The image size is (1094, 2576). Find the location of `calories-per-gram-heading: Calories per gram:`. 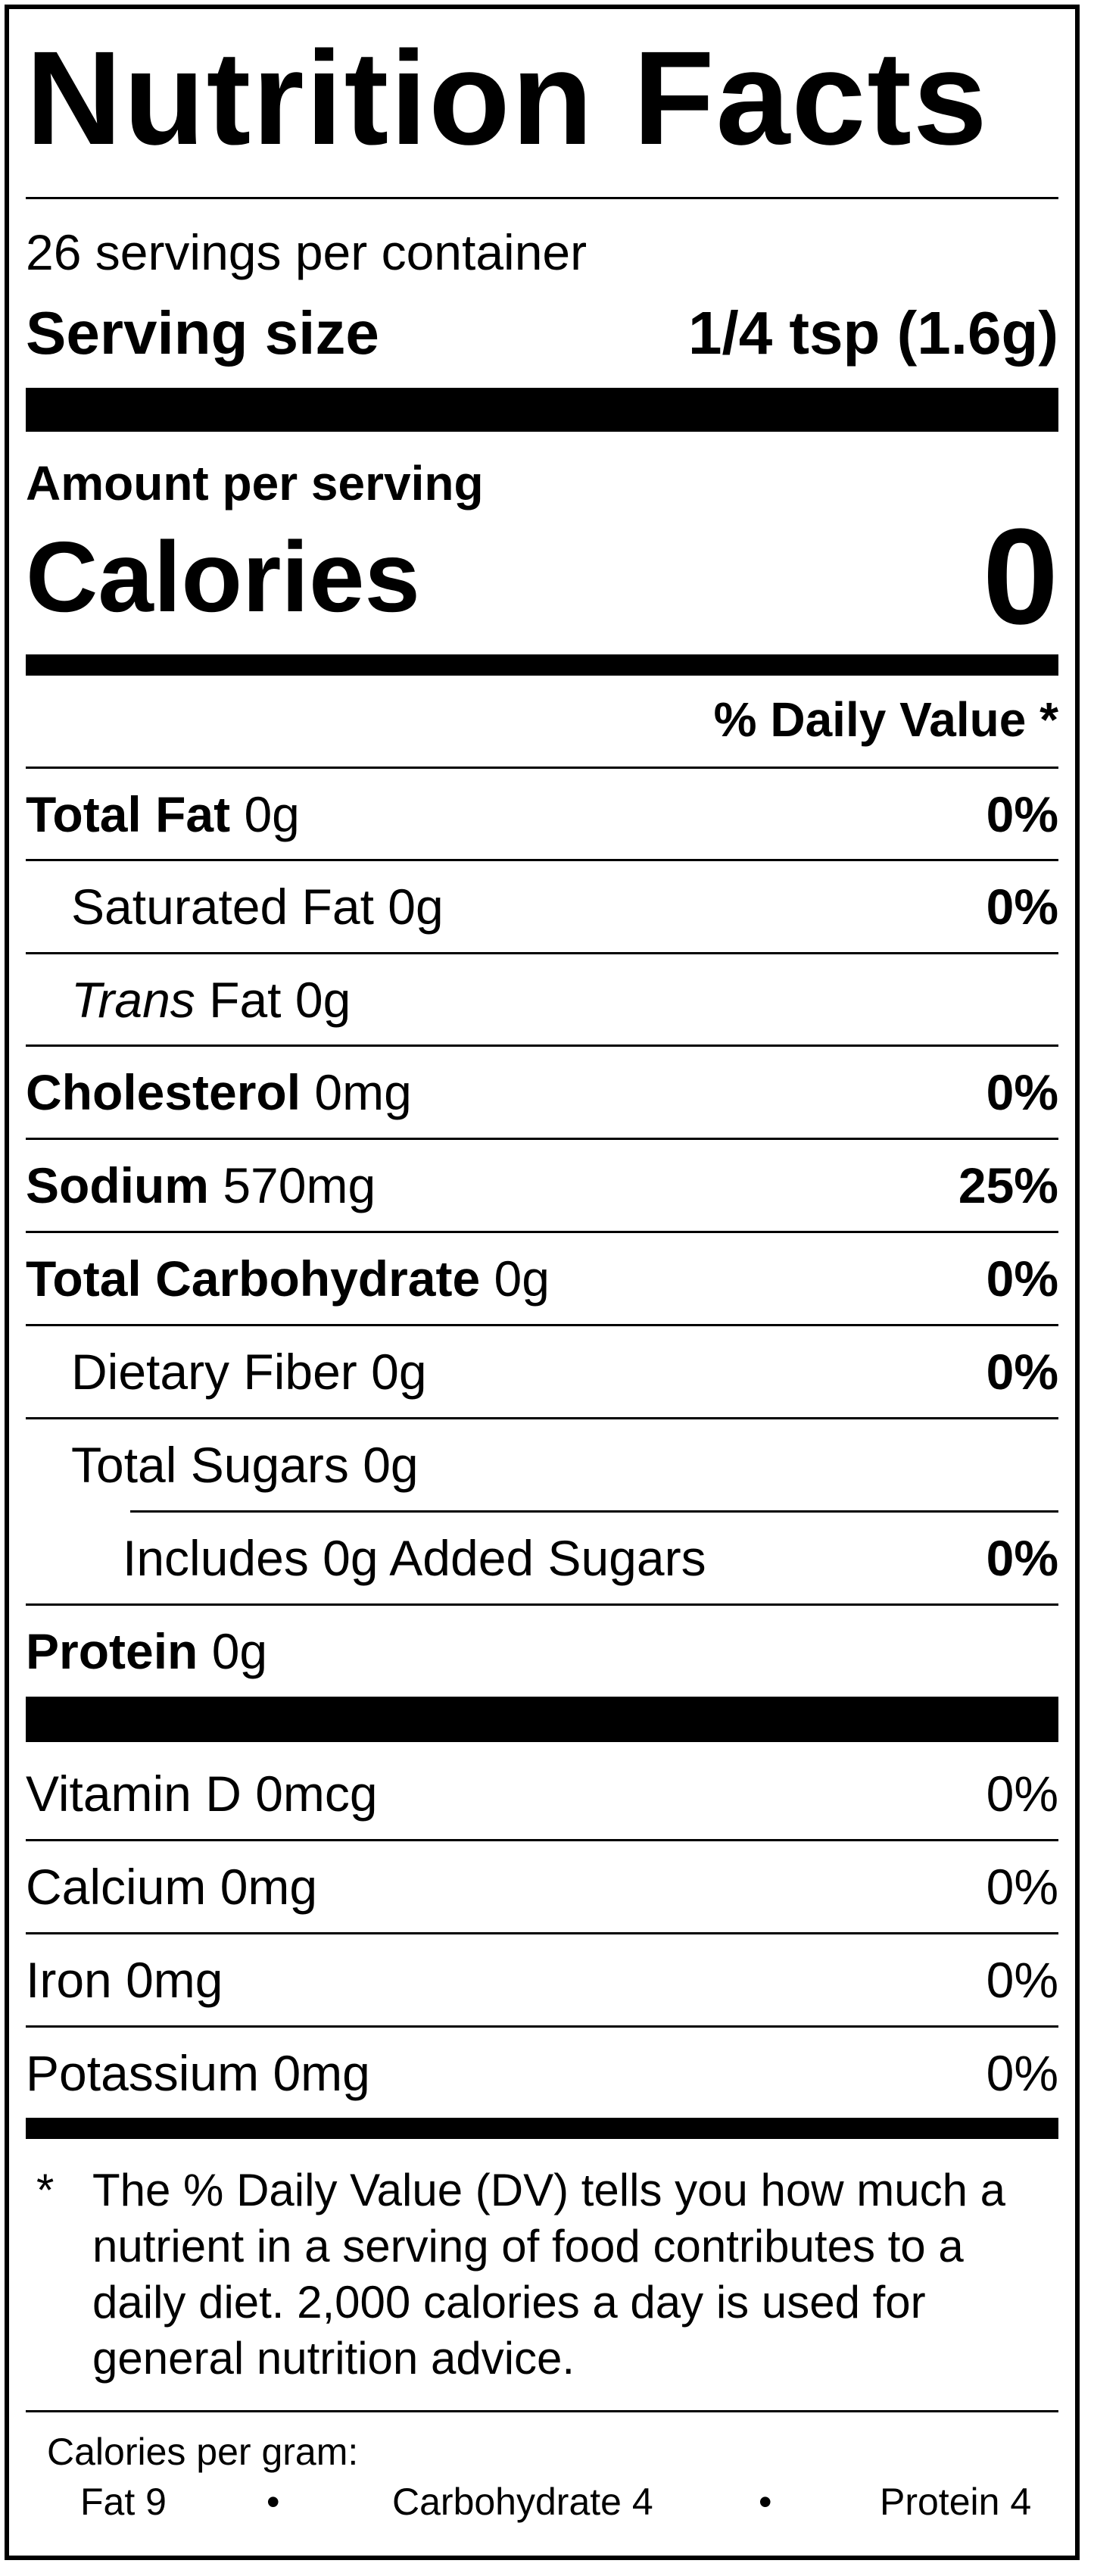

calories-per-gram-heading: Calories per gram: is located at coordinates (203, 2452).